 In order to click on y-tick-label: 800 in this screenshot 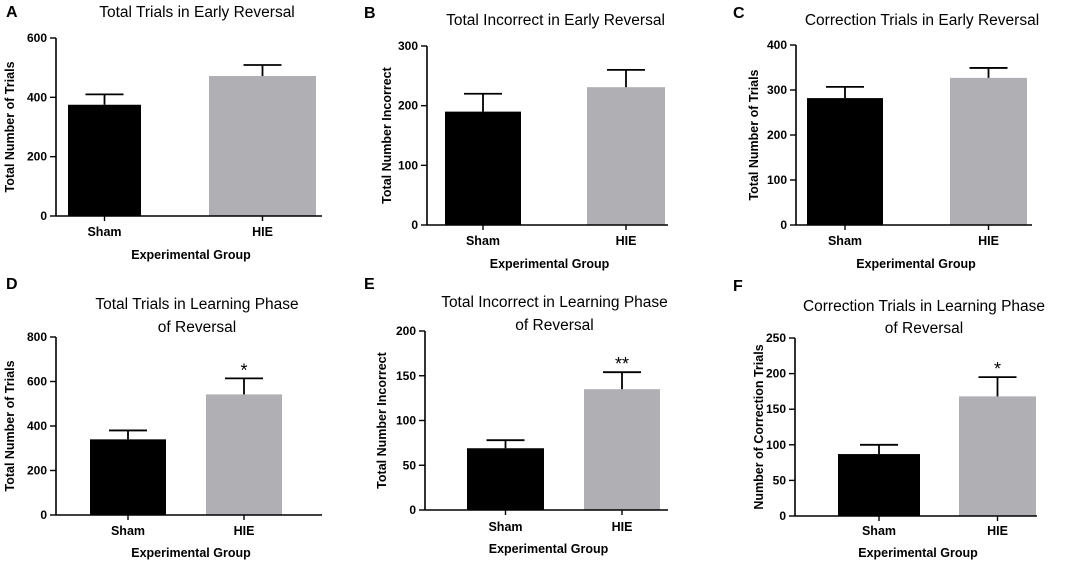, I will do `click(37, 337)`.